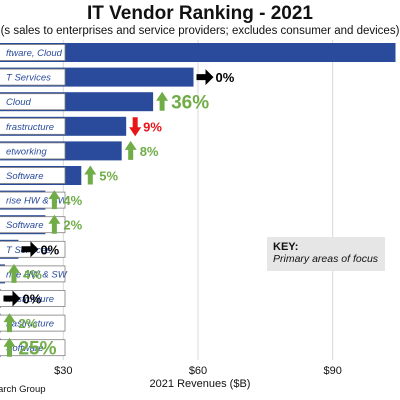 This screenshot has width=400, height=400. Describe the element at coordinates (28, 78) in the screenshot. I see `category-label: T Services` at that location.